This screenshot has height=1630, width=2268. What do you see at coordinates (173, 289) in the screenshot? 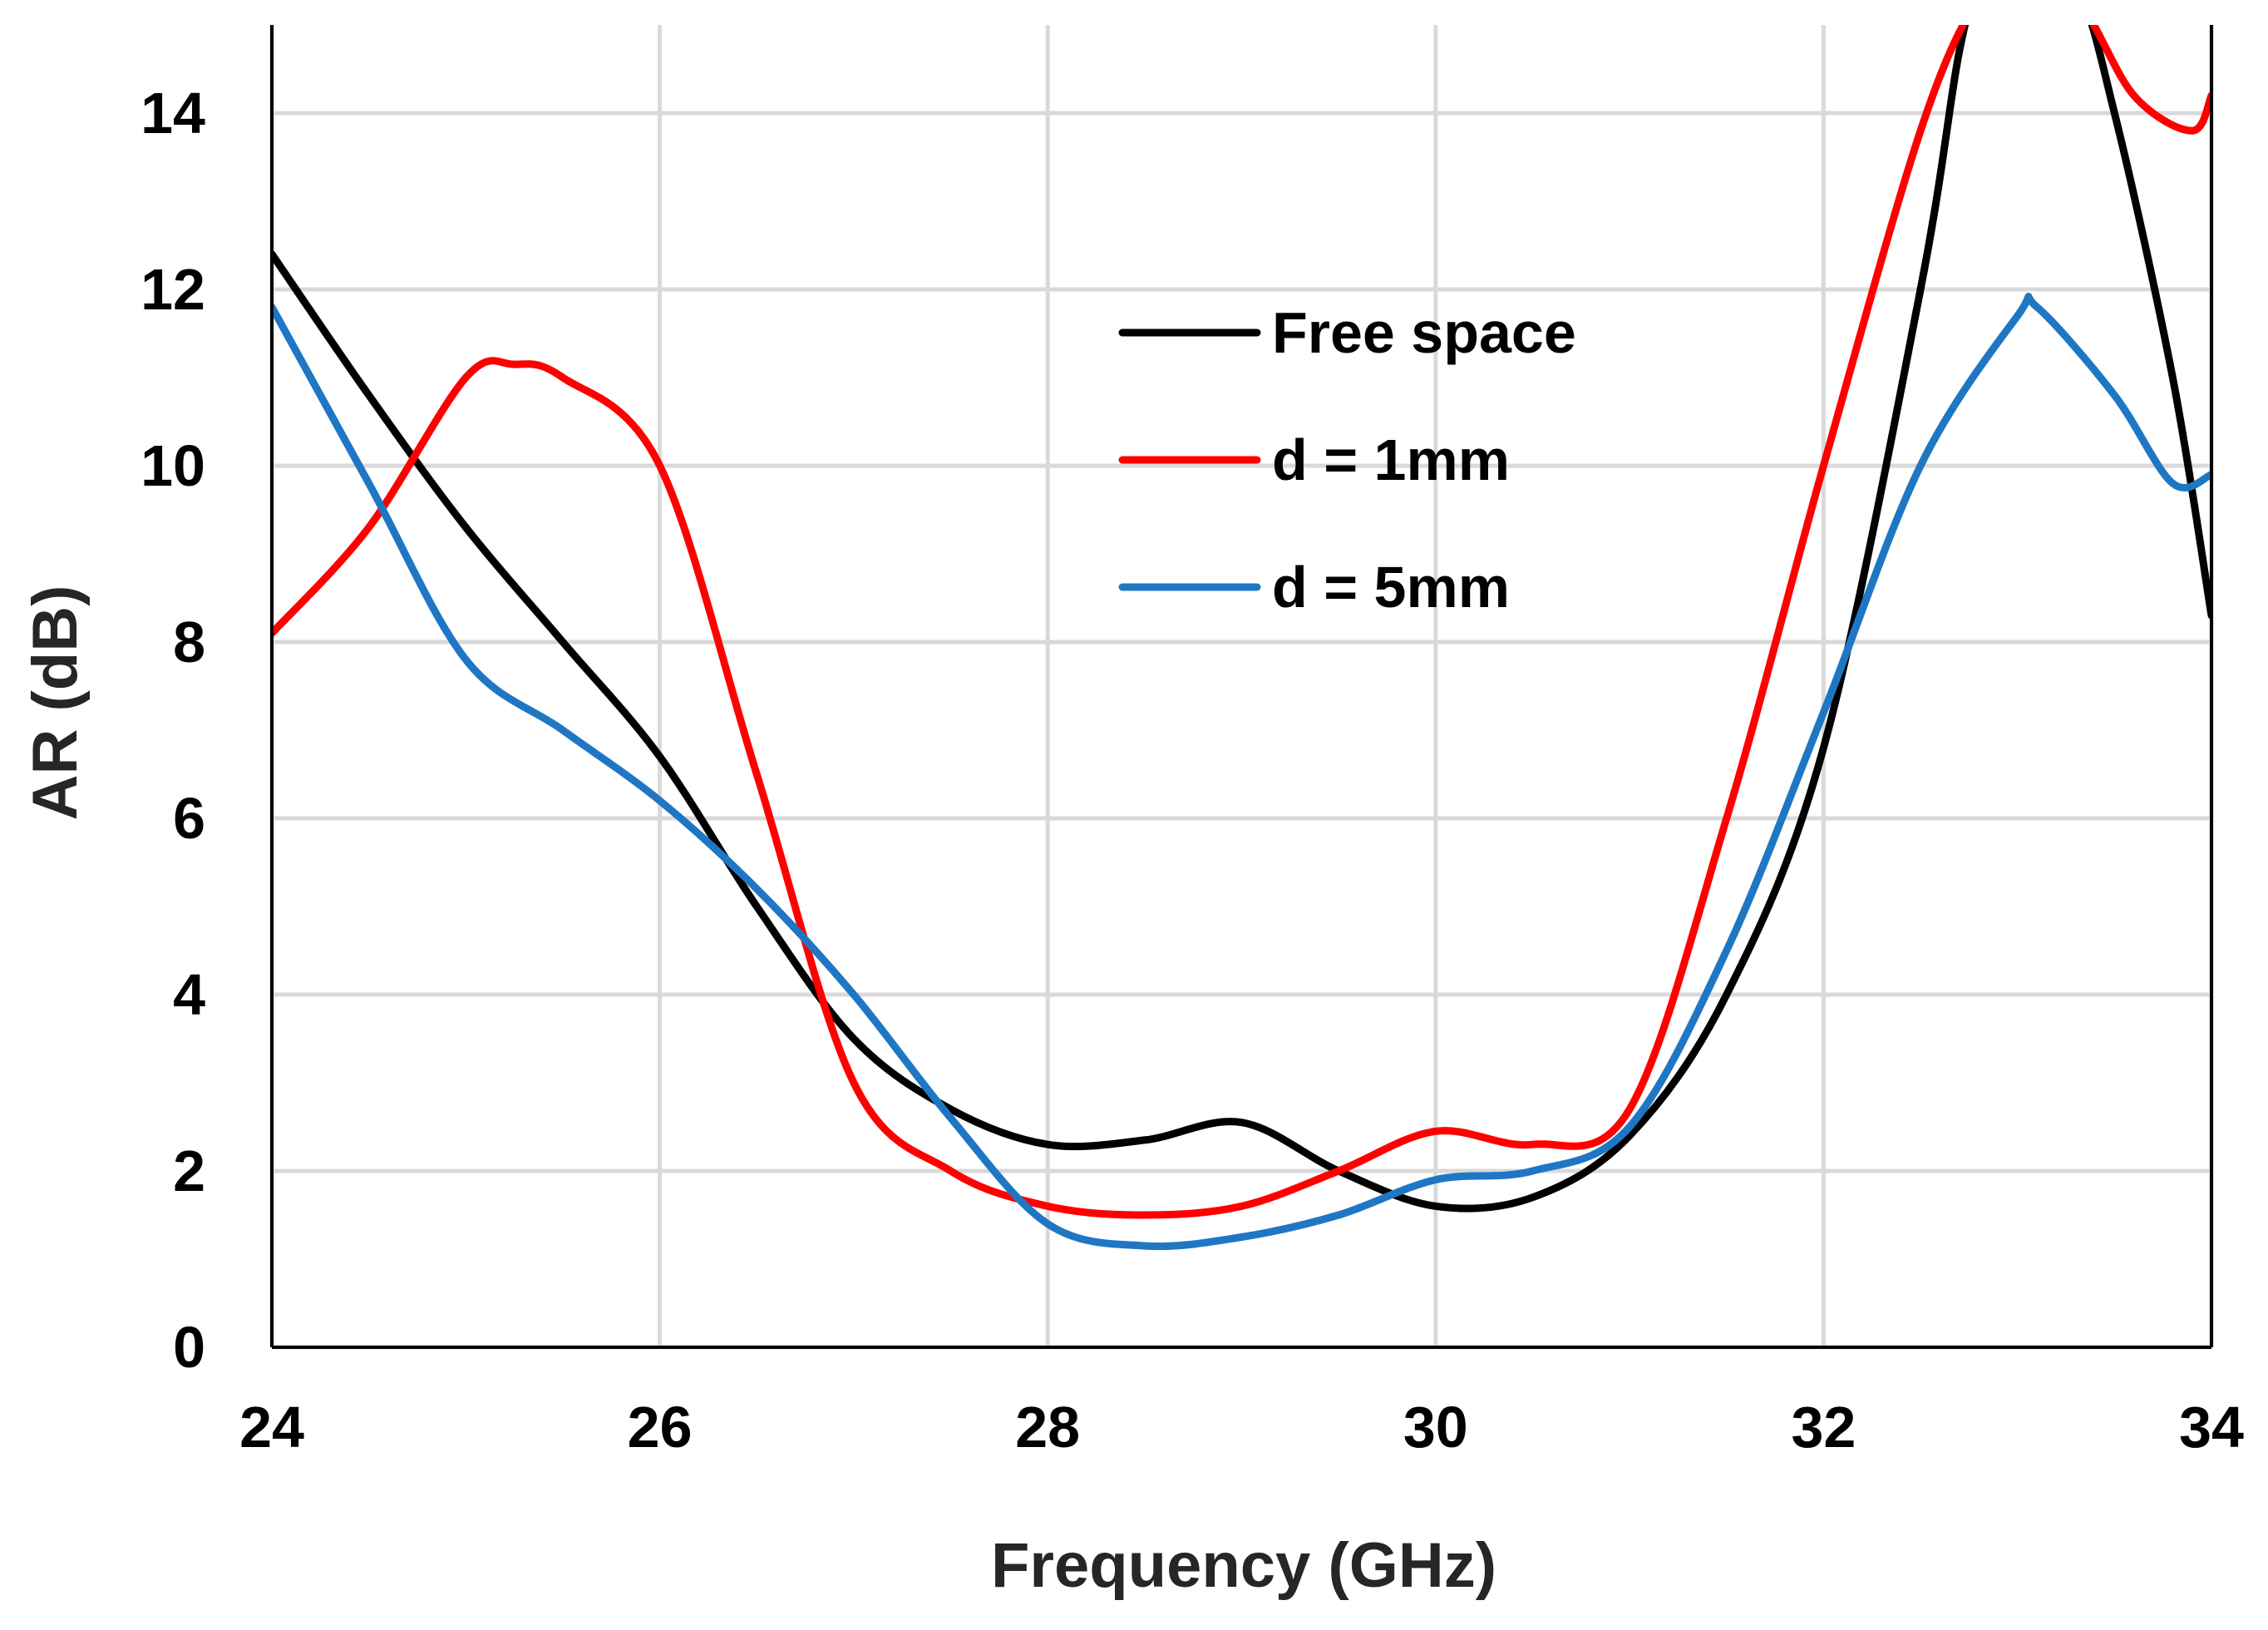
I see `y-tick-label: 12` at bounding box center [173, 289].